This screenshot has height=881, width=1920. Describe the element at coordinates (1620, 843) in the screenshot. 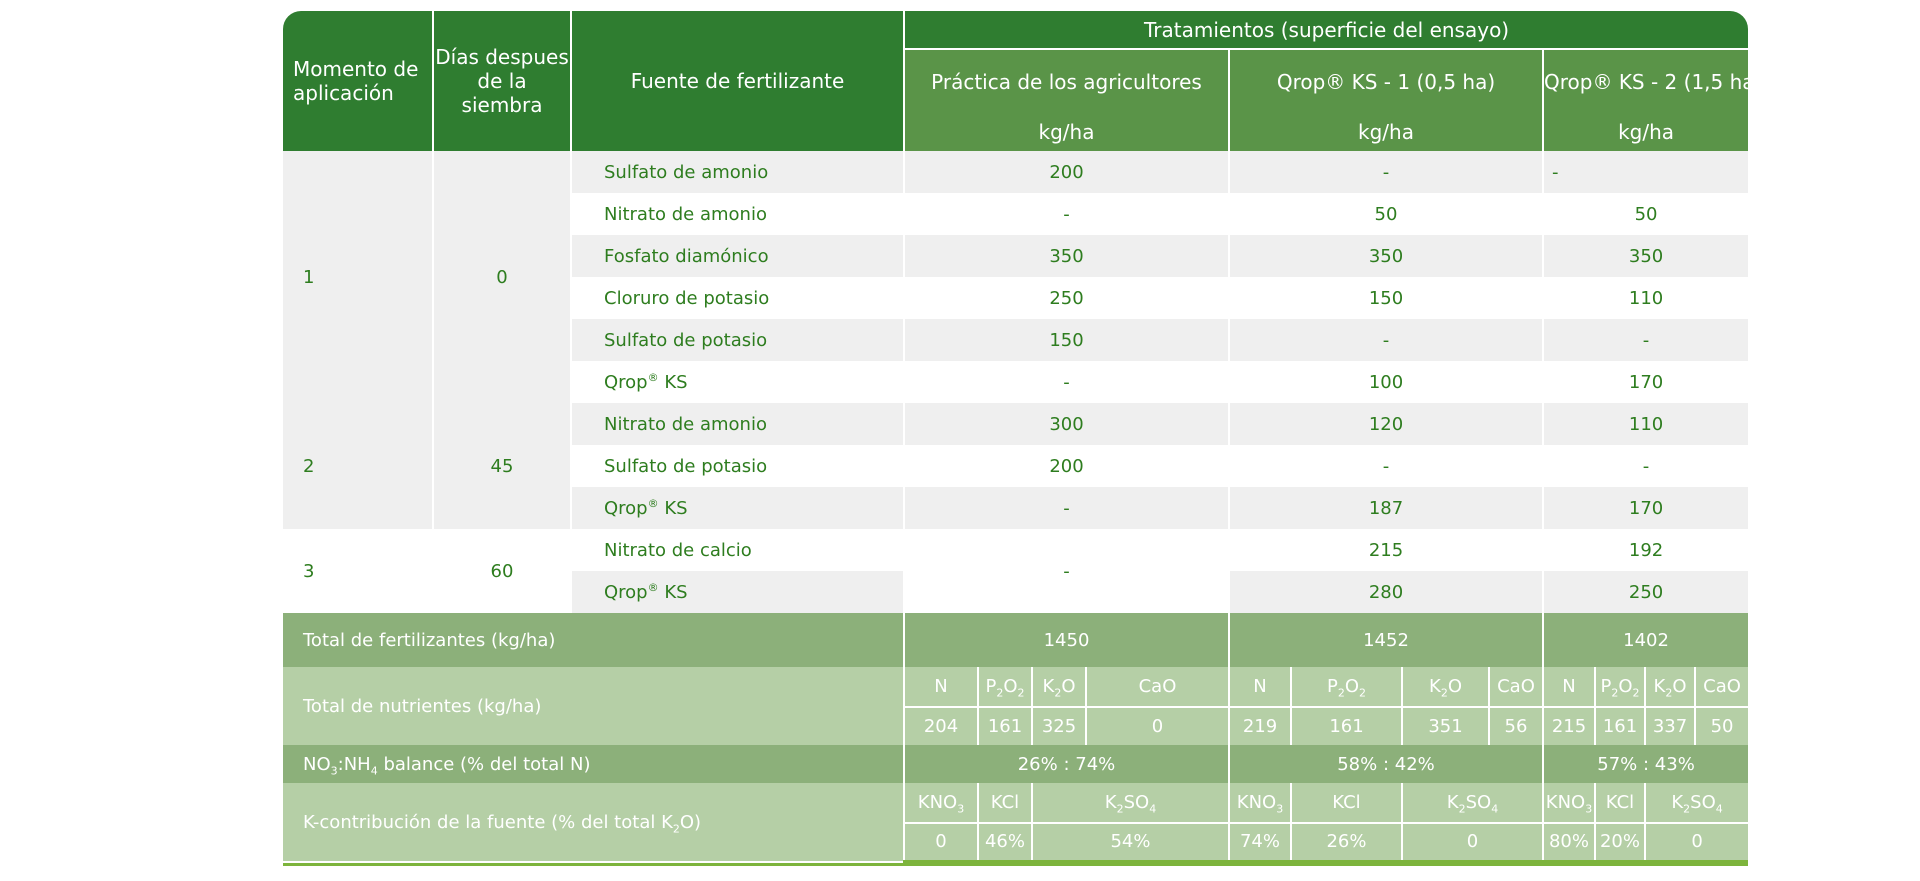

I see `k-value: 20%` at that location.